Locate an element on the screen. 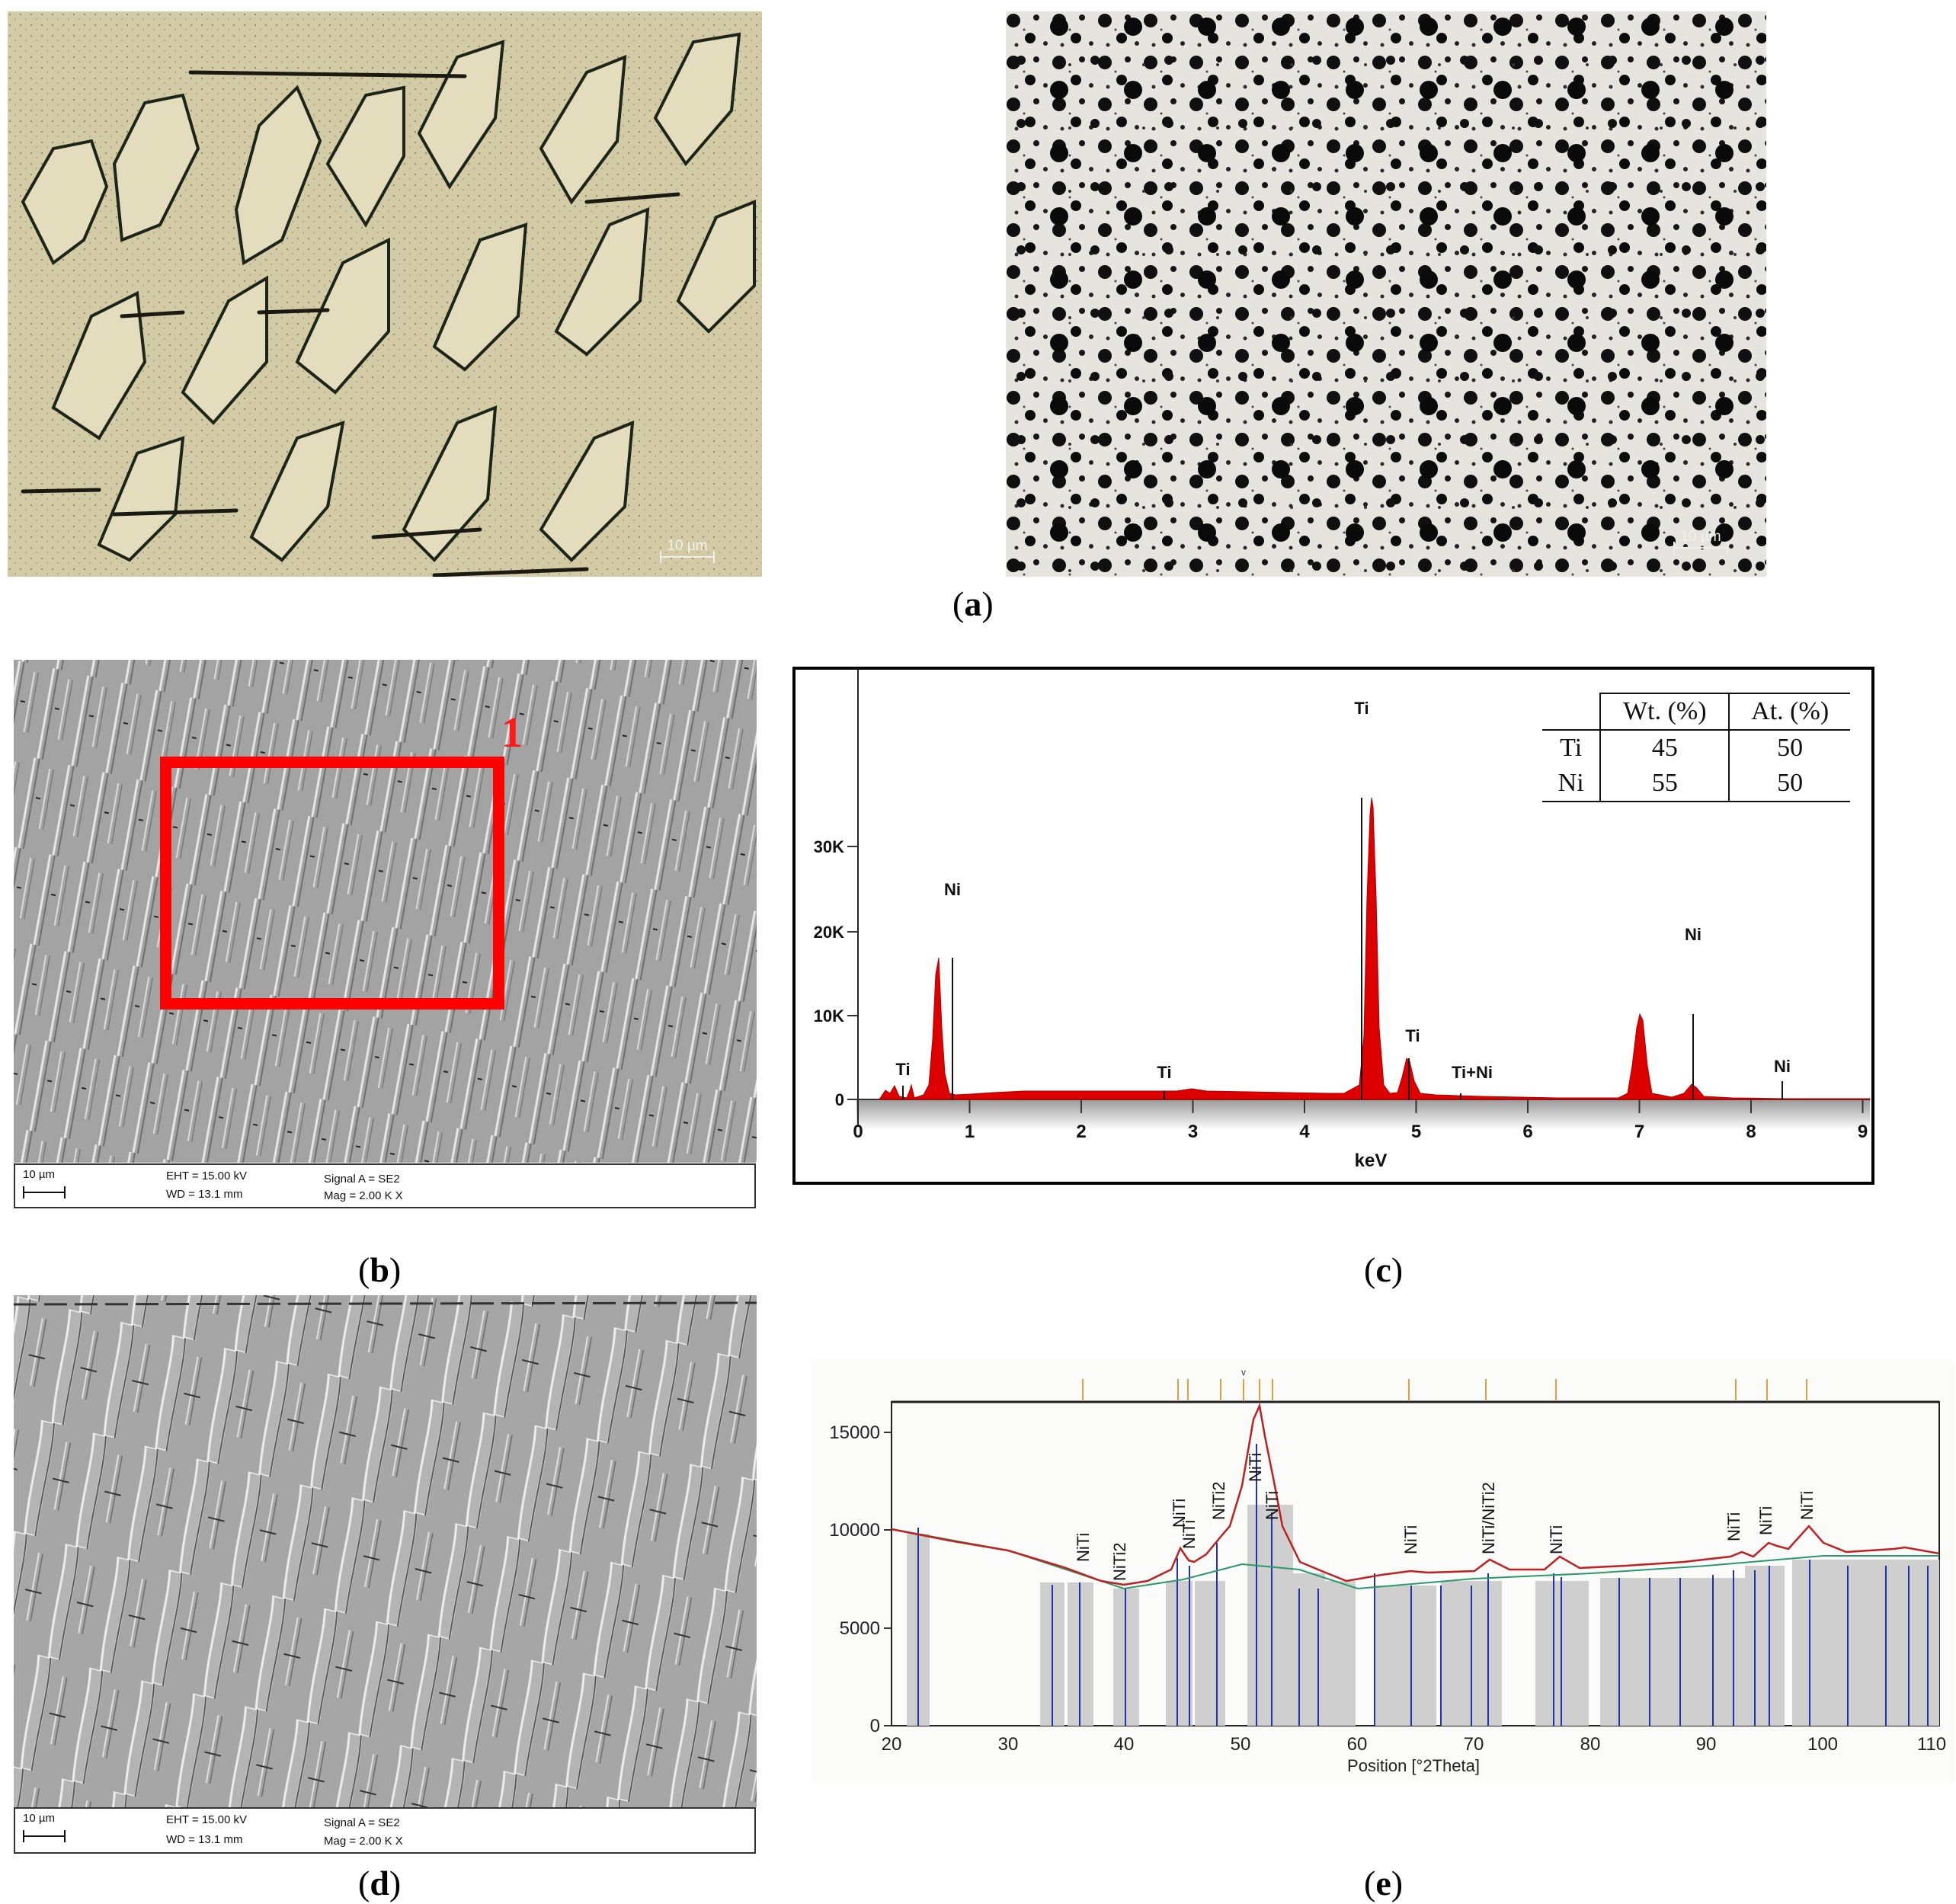  table-header-at: At. (%) is located at coordinates (1789, 711).